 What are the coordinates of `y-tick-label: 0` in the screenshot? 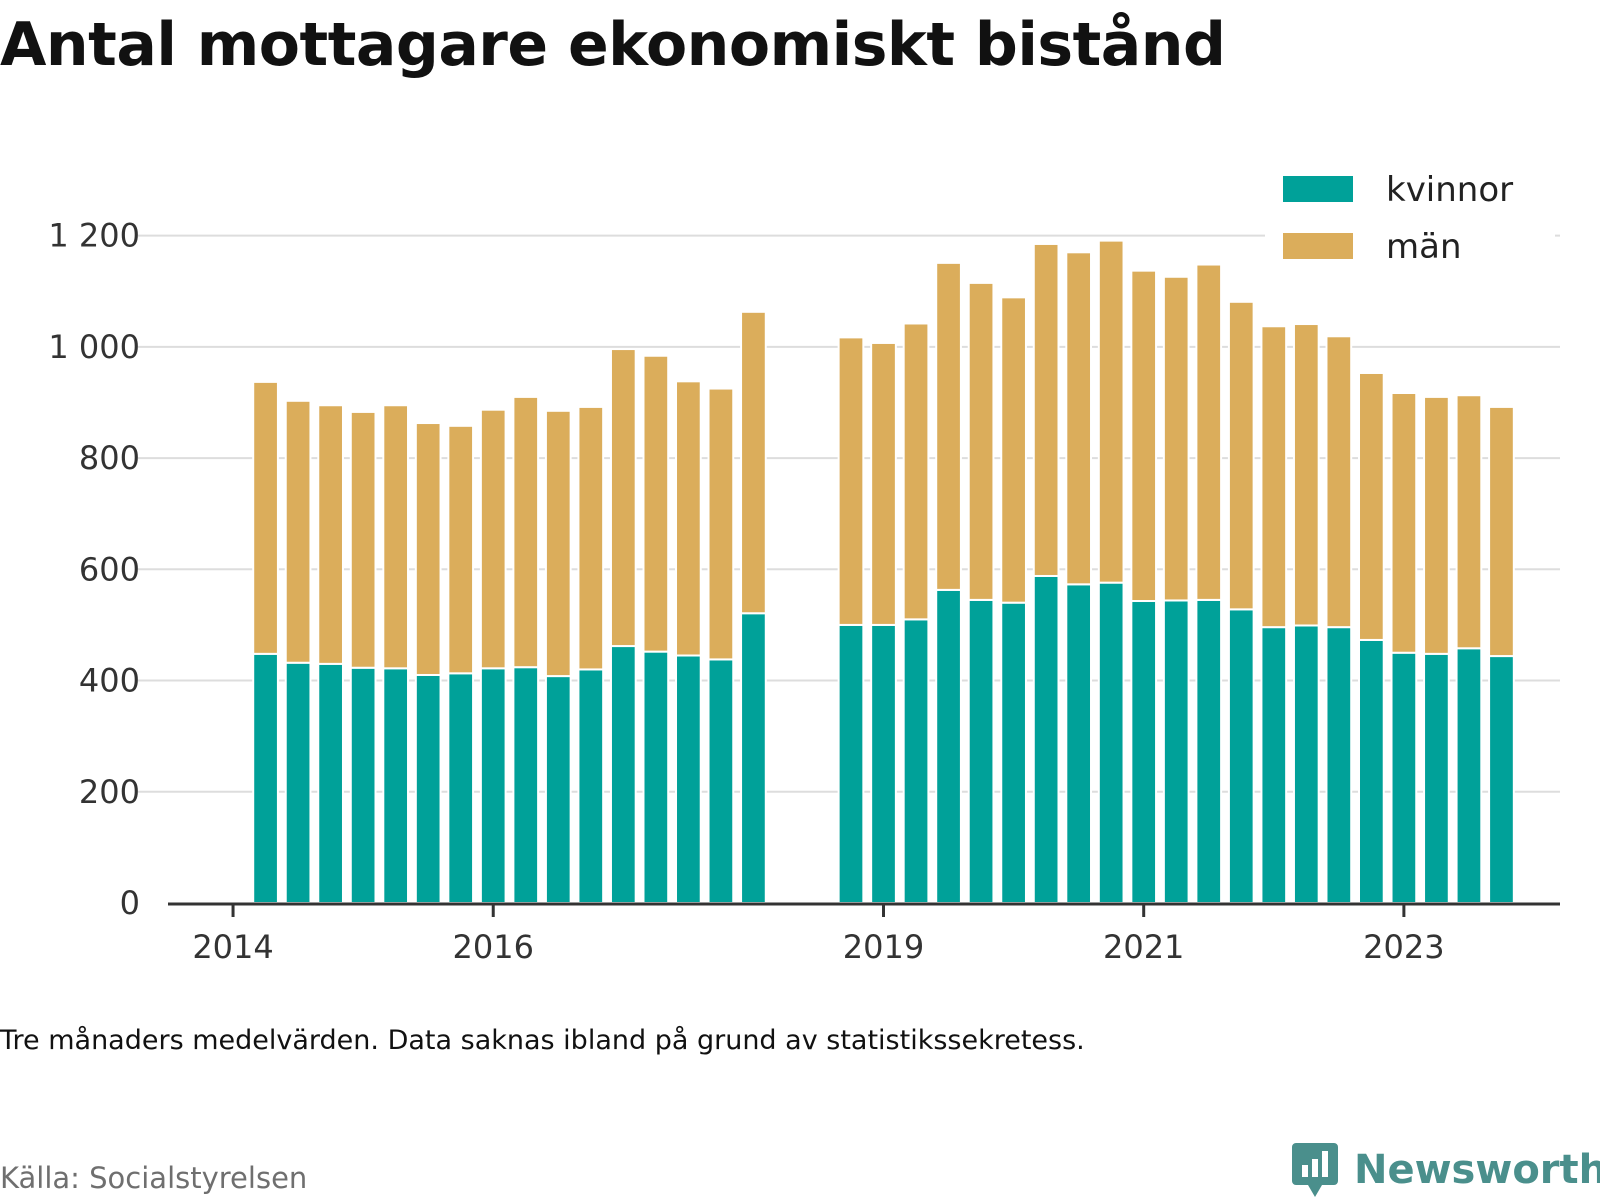 It's located at (130, 903).